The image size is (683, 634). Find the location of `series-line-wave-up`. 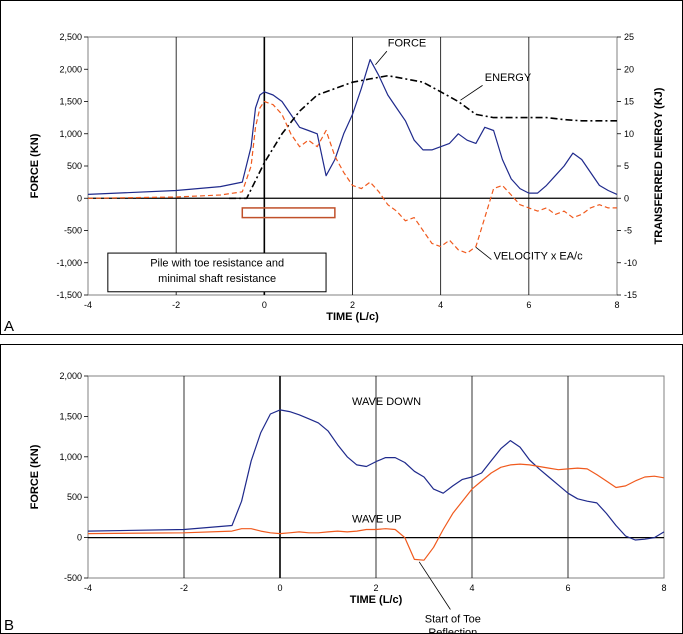

series-line-wave-up is located at coordinates (376, 512).